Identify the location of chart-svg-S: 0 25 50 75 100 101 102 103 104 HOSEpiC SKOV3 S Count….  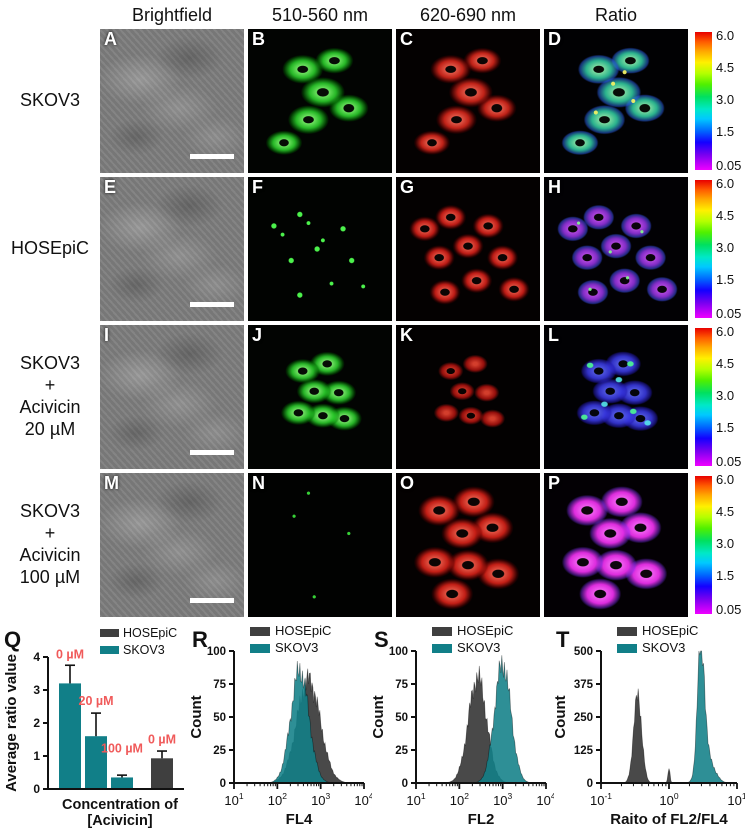
(463, 725).